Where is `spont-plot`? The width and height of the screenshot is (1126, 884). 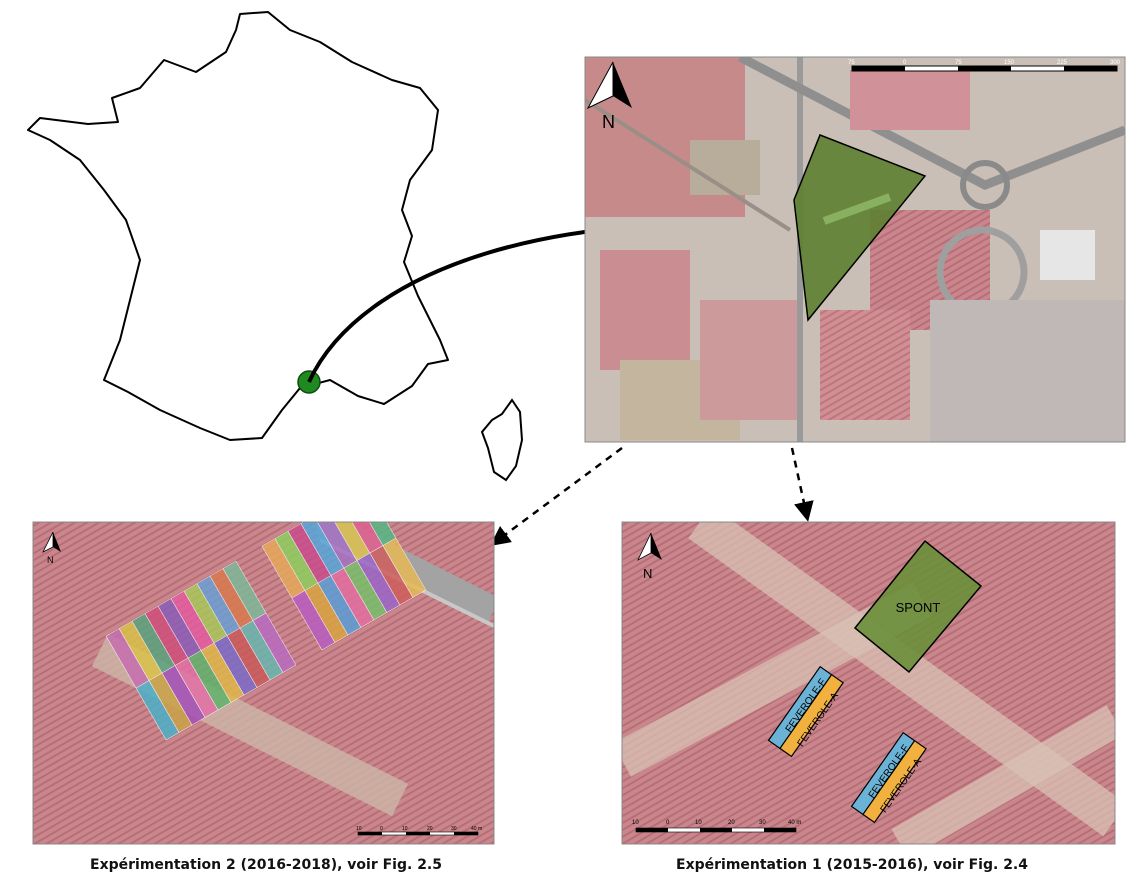
spont-plot is located at coordinates (918, 606).